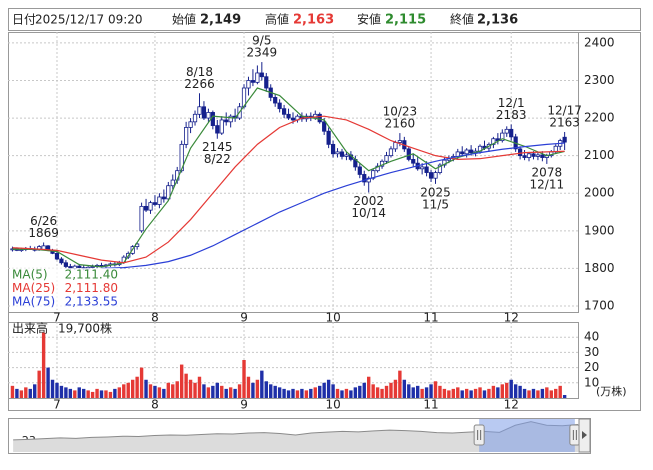 This screenshot has height=470, width=653. What do you see at coordinates (293, 360) in the screenshot?
I see `volume-panel` at bounding box center [293, 360].